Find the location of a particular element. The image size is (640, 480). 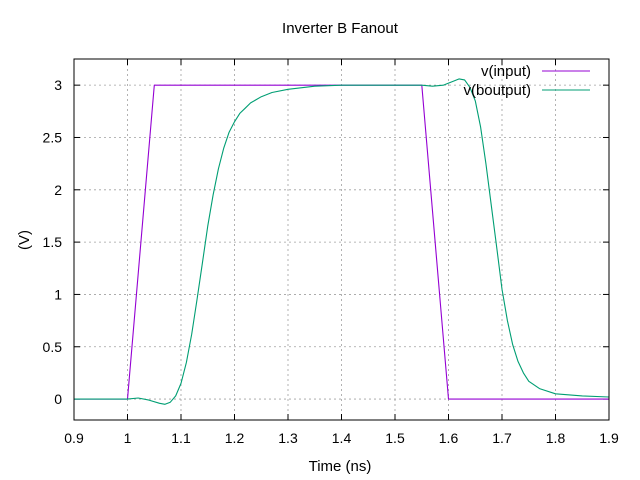

legend: v(input) v(boutput) is located at coordinates (526, 81).